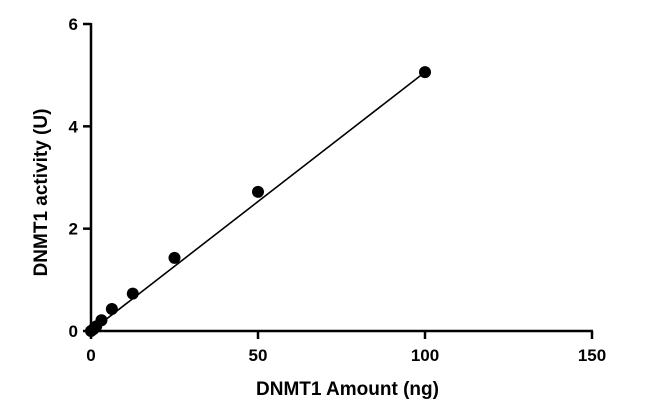 The width and height of the screenshot is (651, 415). What do you see at coordinates (73, 24) in the screenshot?
I see `y-tick-label: 6` at bounding box center [73, 24].